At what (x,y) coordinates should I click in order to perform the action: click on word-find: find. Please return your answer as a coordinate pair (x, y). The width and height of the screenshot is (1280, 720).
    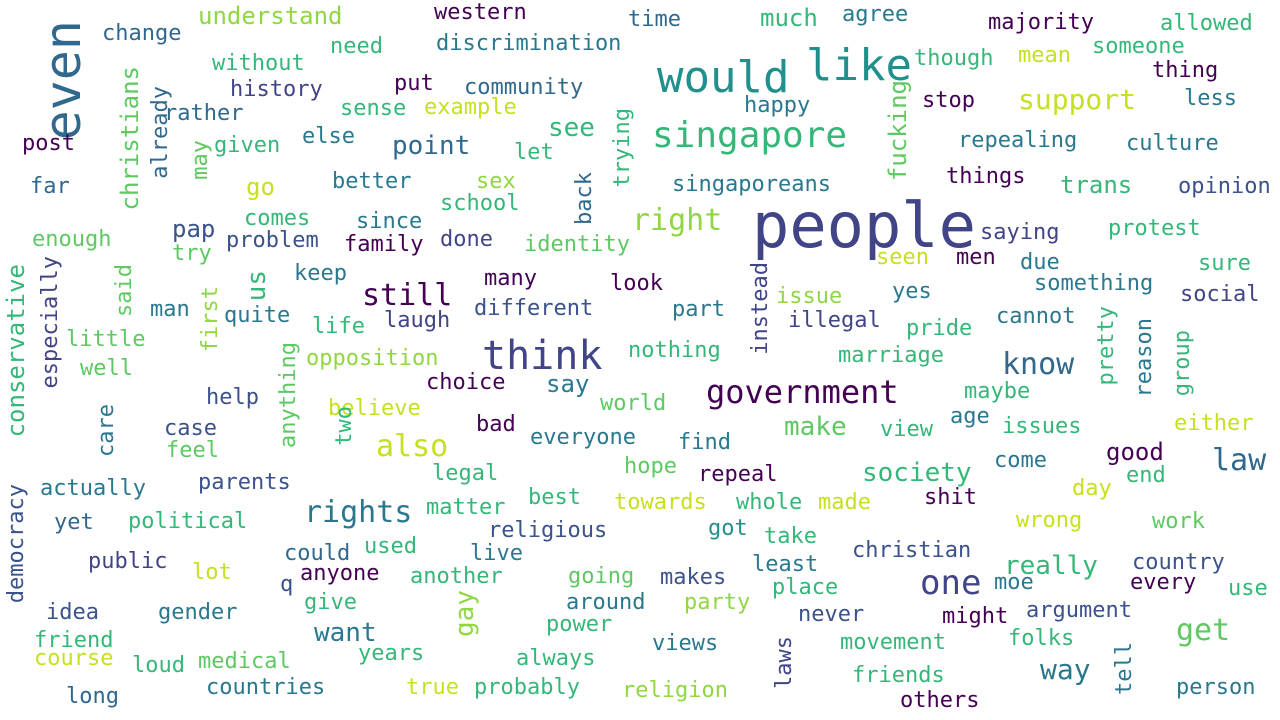
    Looking at the image, I should click on (704, 442).